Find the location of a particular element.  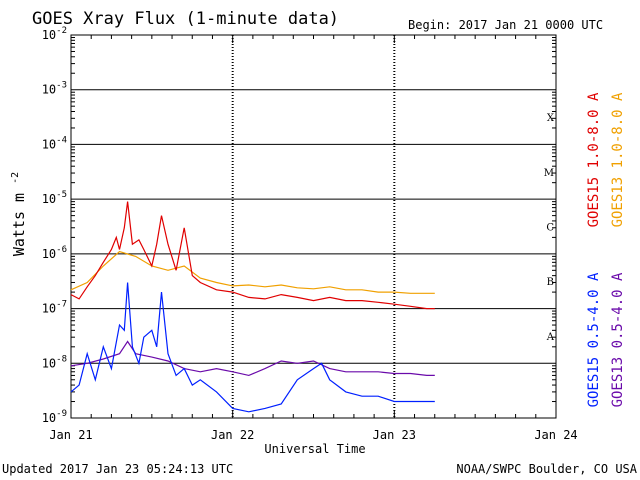

flare-class-label: X is located at coordinates (551, 118).